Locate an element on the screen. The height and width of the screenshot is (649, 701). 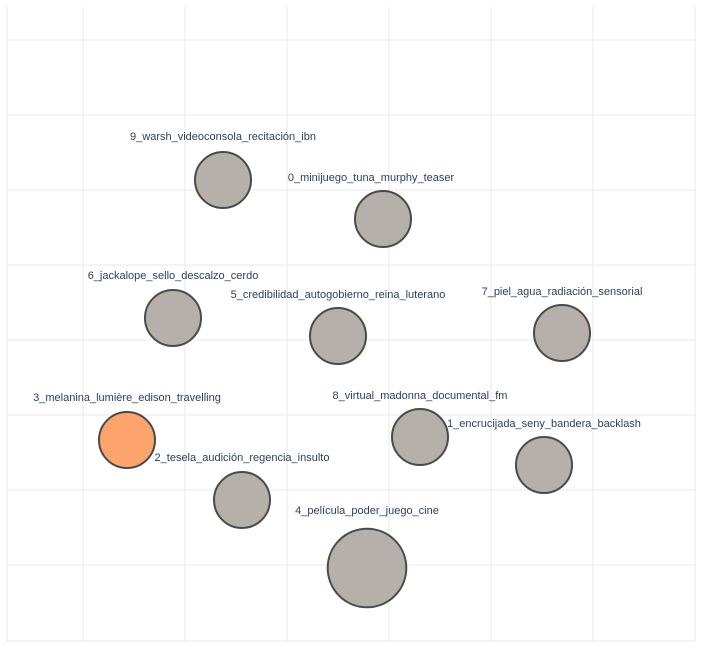
topic-label: 3_melanina_lumière_edison_travelling is located at coordinates (127, 398).